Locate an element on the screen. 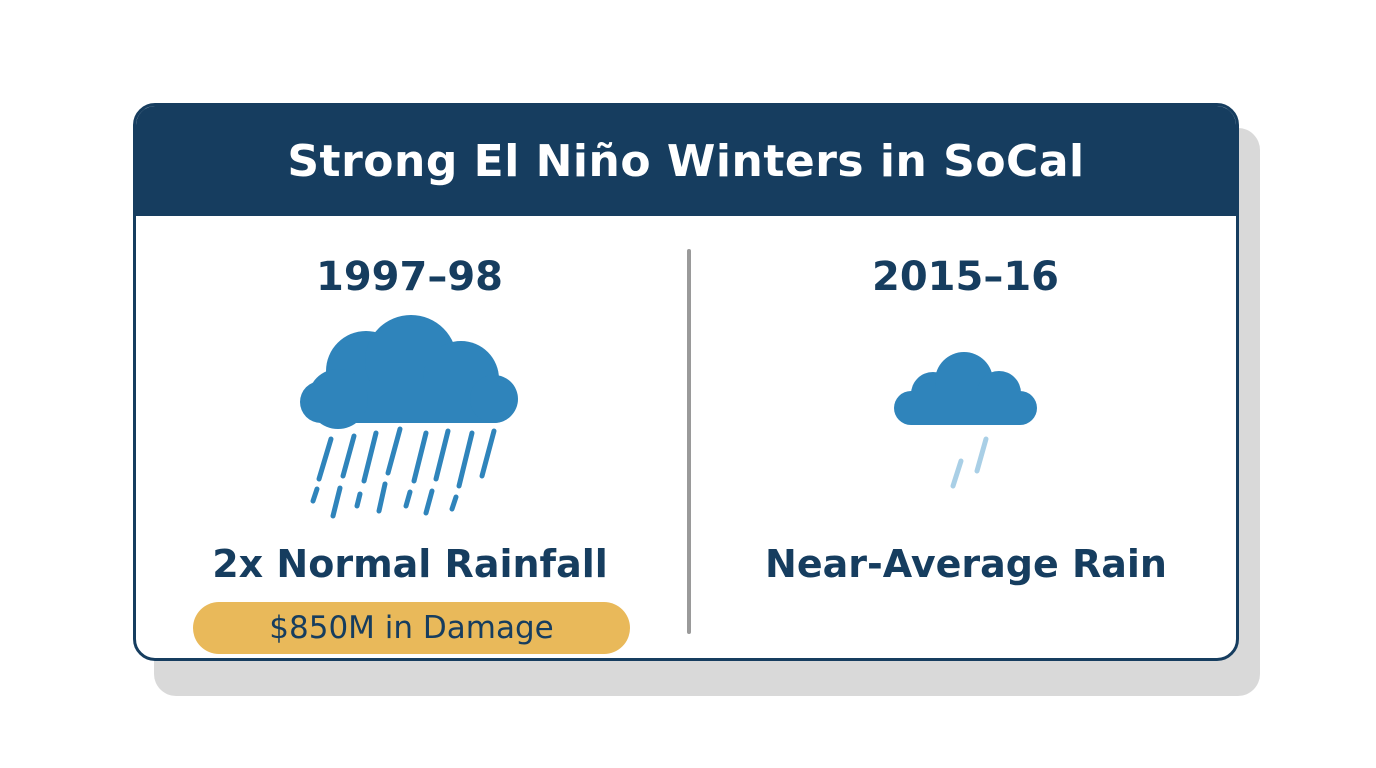 The width and height of the screenshot is (1376, 768). outcome-2015-16: Near-Average Rain is located at coordinates (966, 564).